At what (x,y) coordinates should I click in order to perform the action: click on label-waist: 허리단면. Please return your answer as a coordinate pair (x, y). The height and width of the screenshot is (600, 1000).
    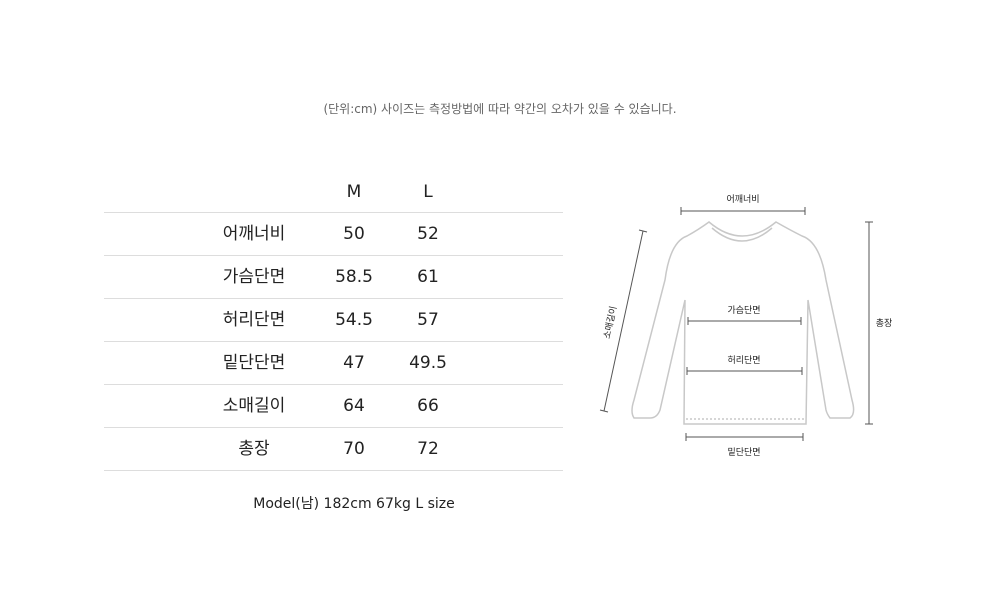
    Looking at the image, I should click on (743, 360).